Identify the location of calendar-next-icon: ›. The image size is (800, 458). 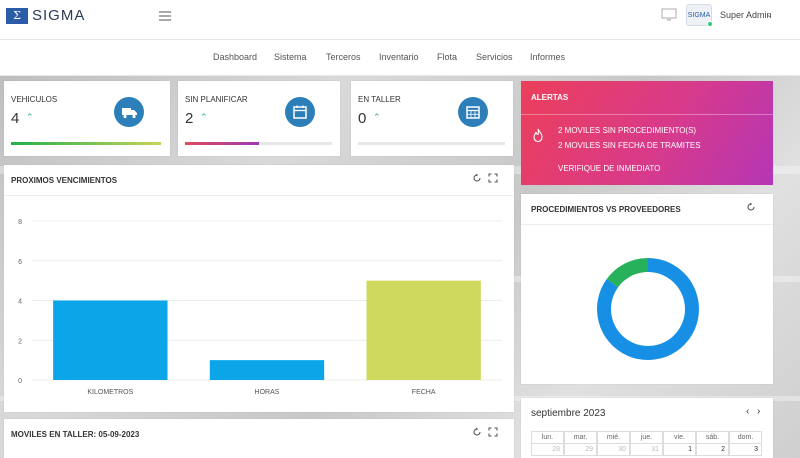
(759, 411).